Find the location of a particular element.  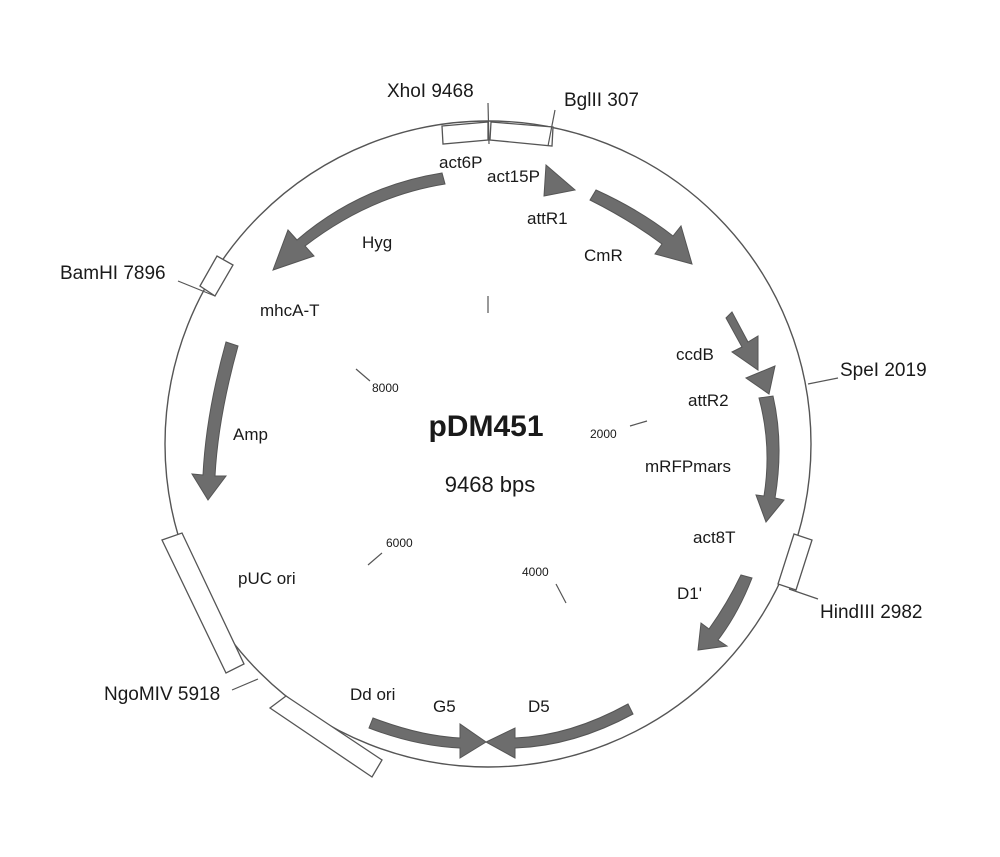

site-label-hindiii: HindIII 2982 is located at coordinates (871, 612).